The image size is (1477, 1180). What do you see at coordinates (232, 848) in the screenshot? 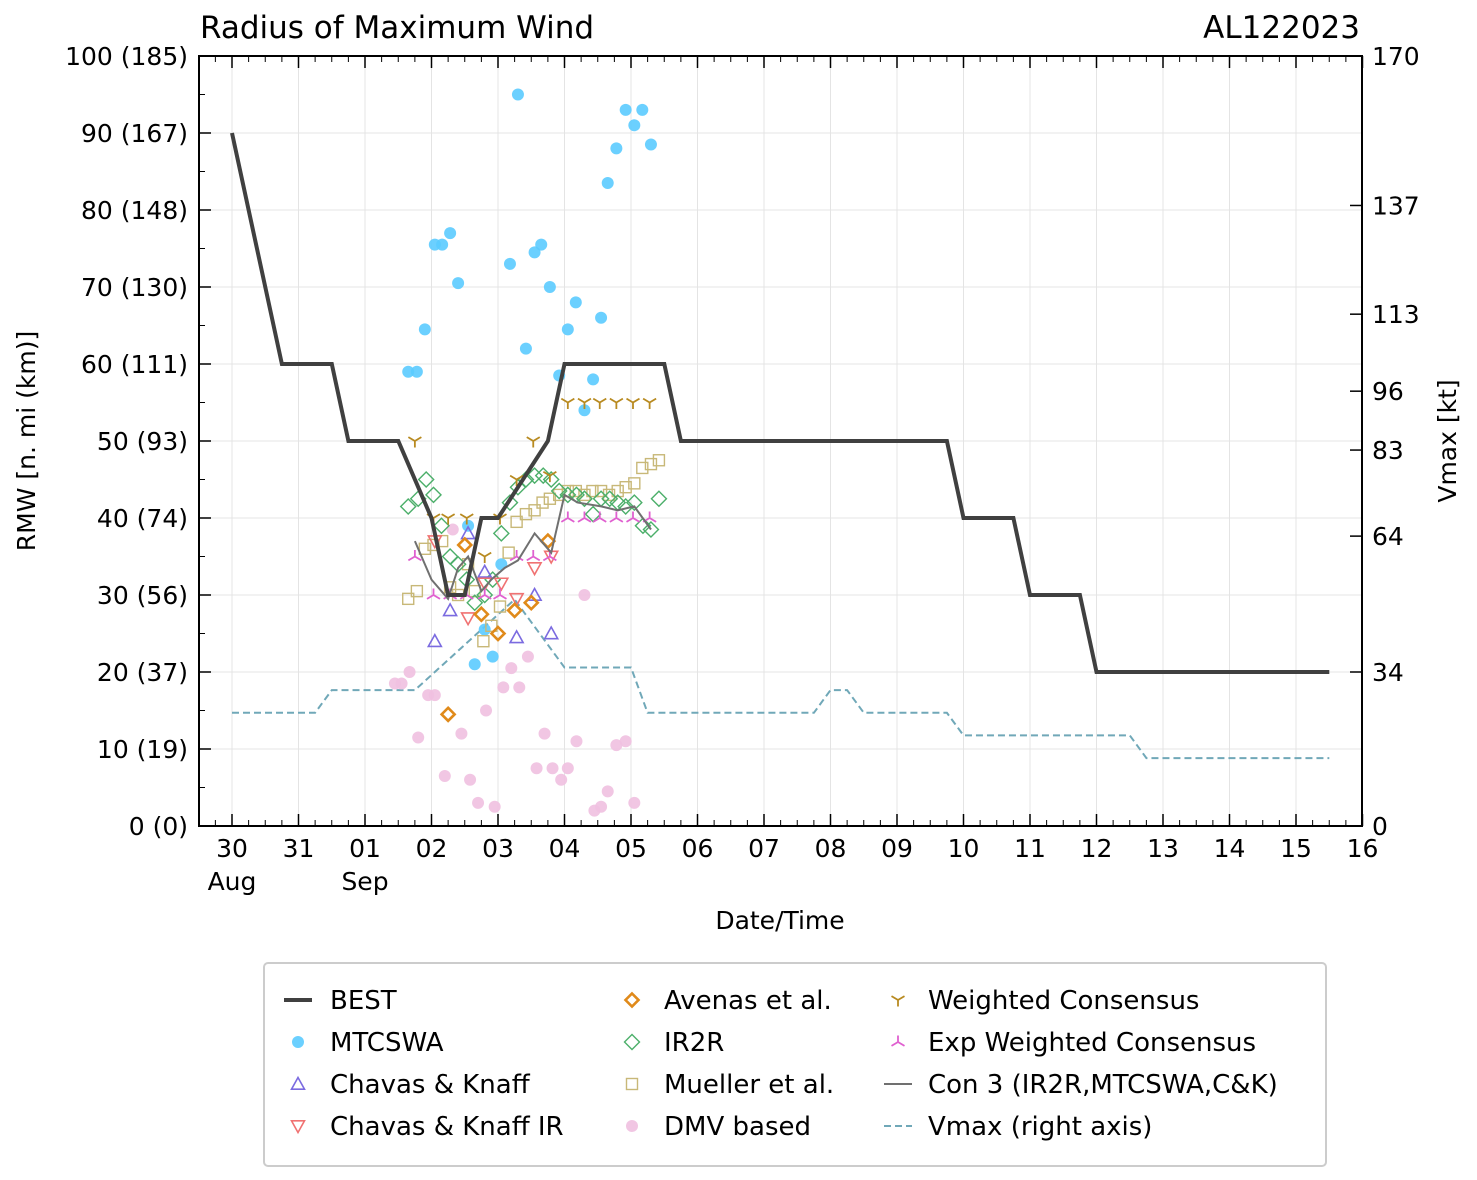
I see `x-tick-label: 30` at bounding box center [232, 848].